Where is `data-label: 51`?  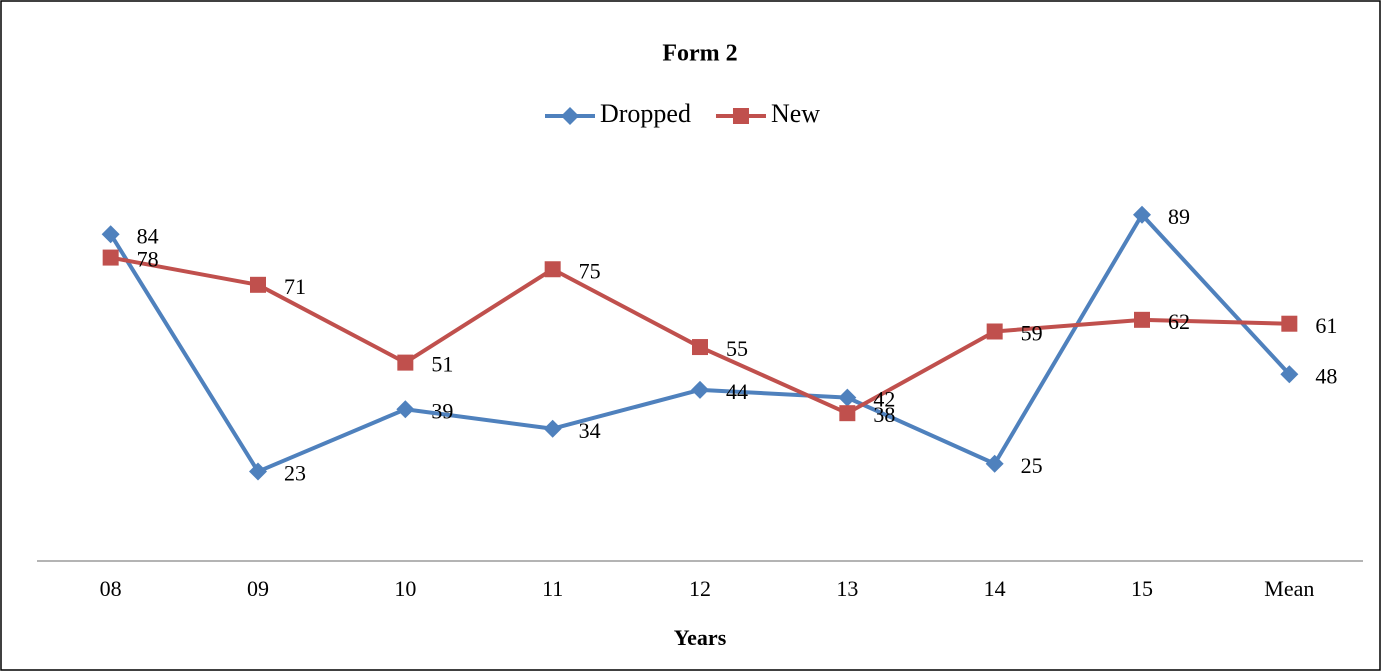
data-label: 51 is located at coordinates (442, 364).